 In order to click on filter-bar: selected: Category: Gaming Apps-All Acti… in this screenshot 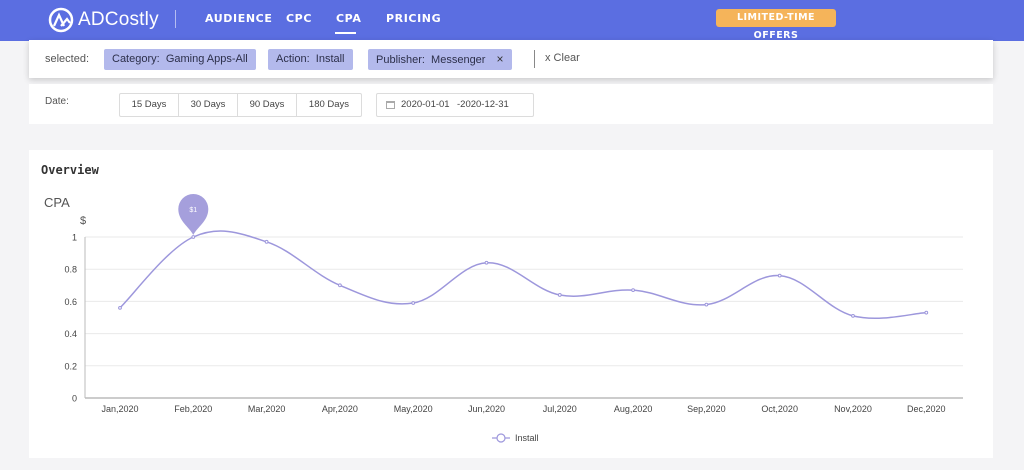, I will do `click(511, 59)`.